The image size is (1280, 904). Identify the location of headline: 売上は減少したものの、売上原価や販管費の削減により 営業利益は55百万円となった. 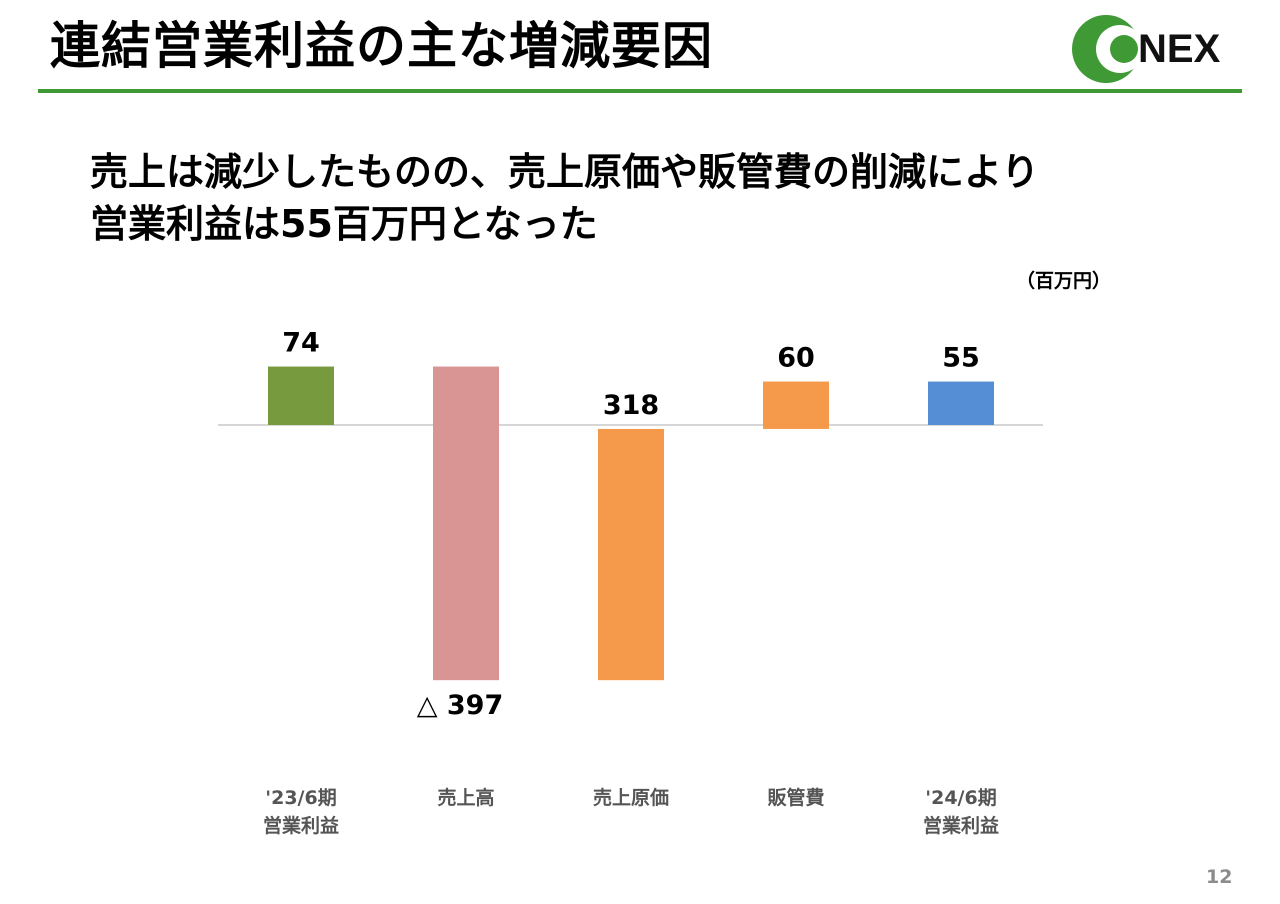
(564, 198).